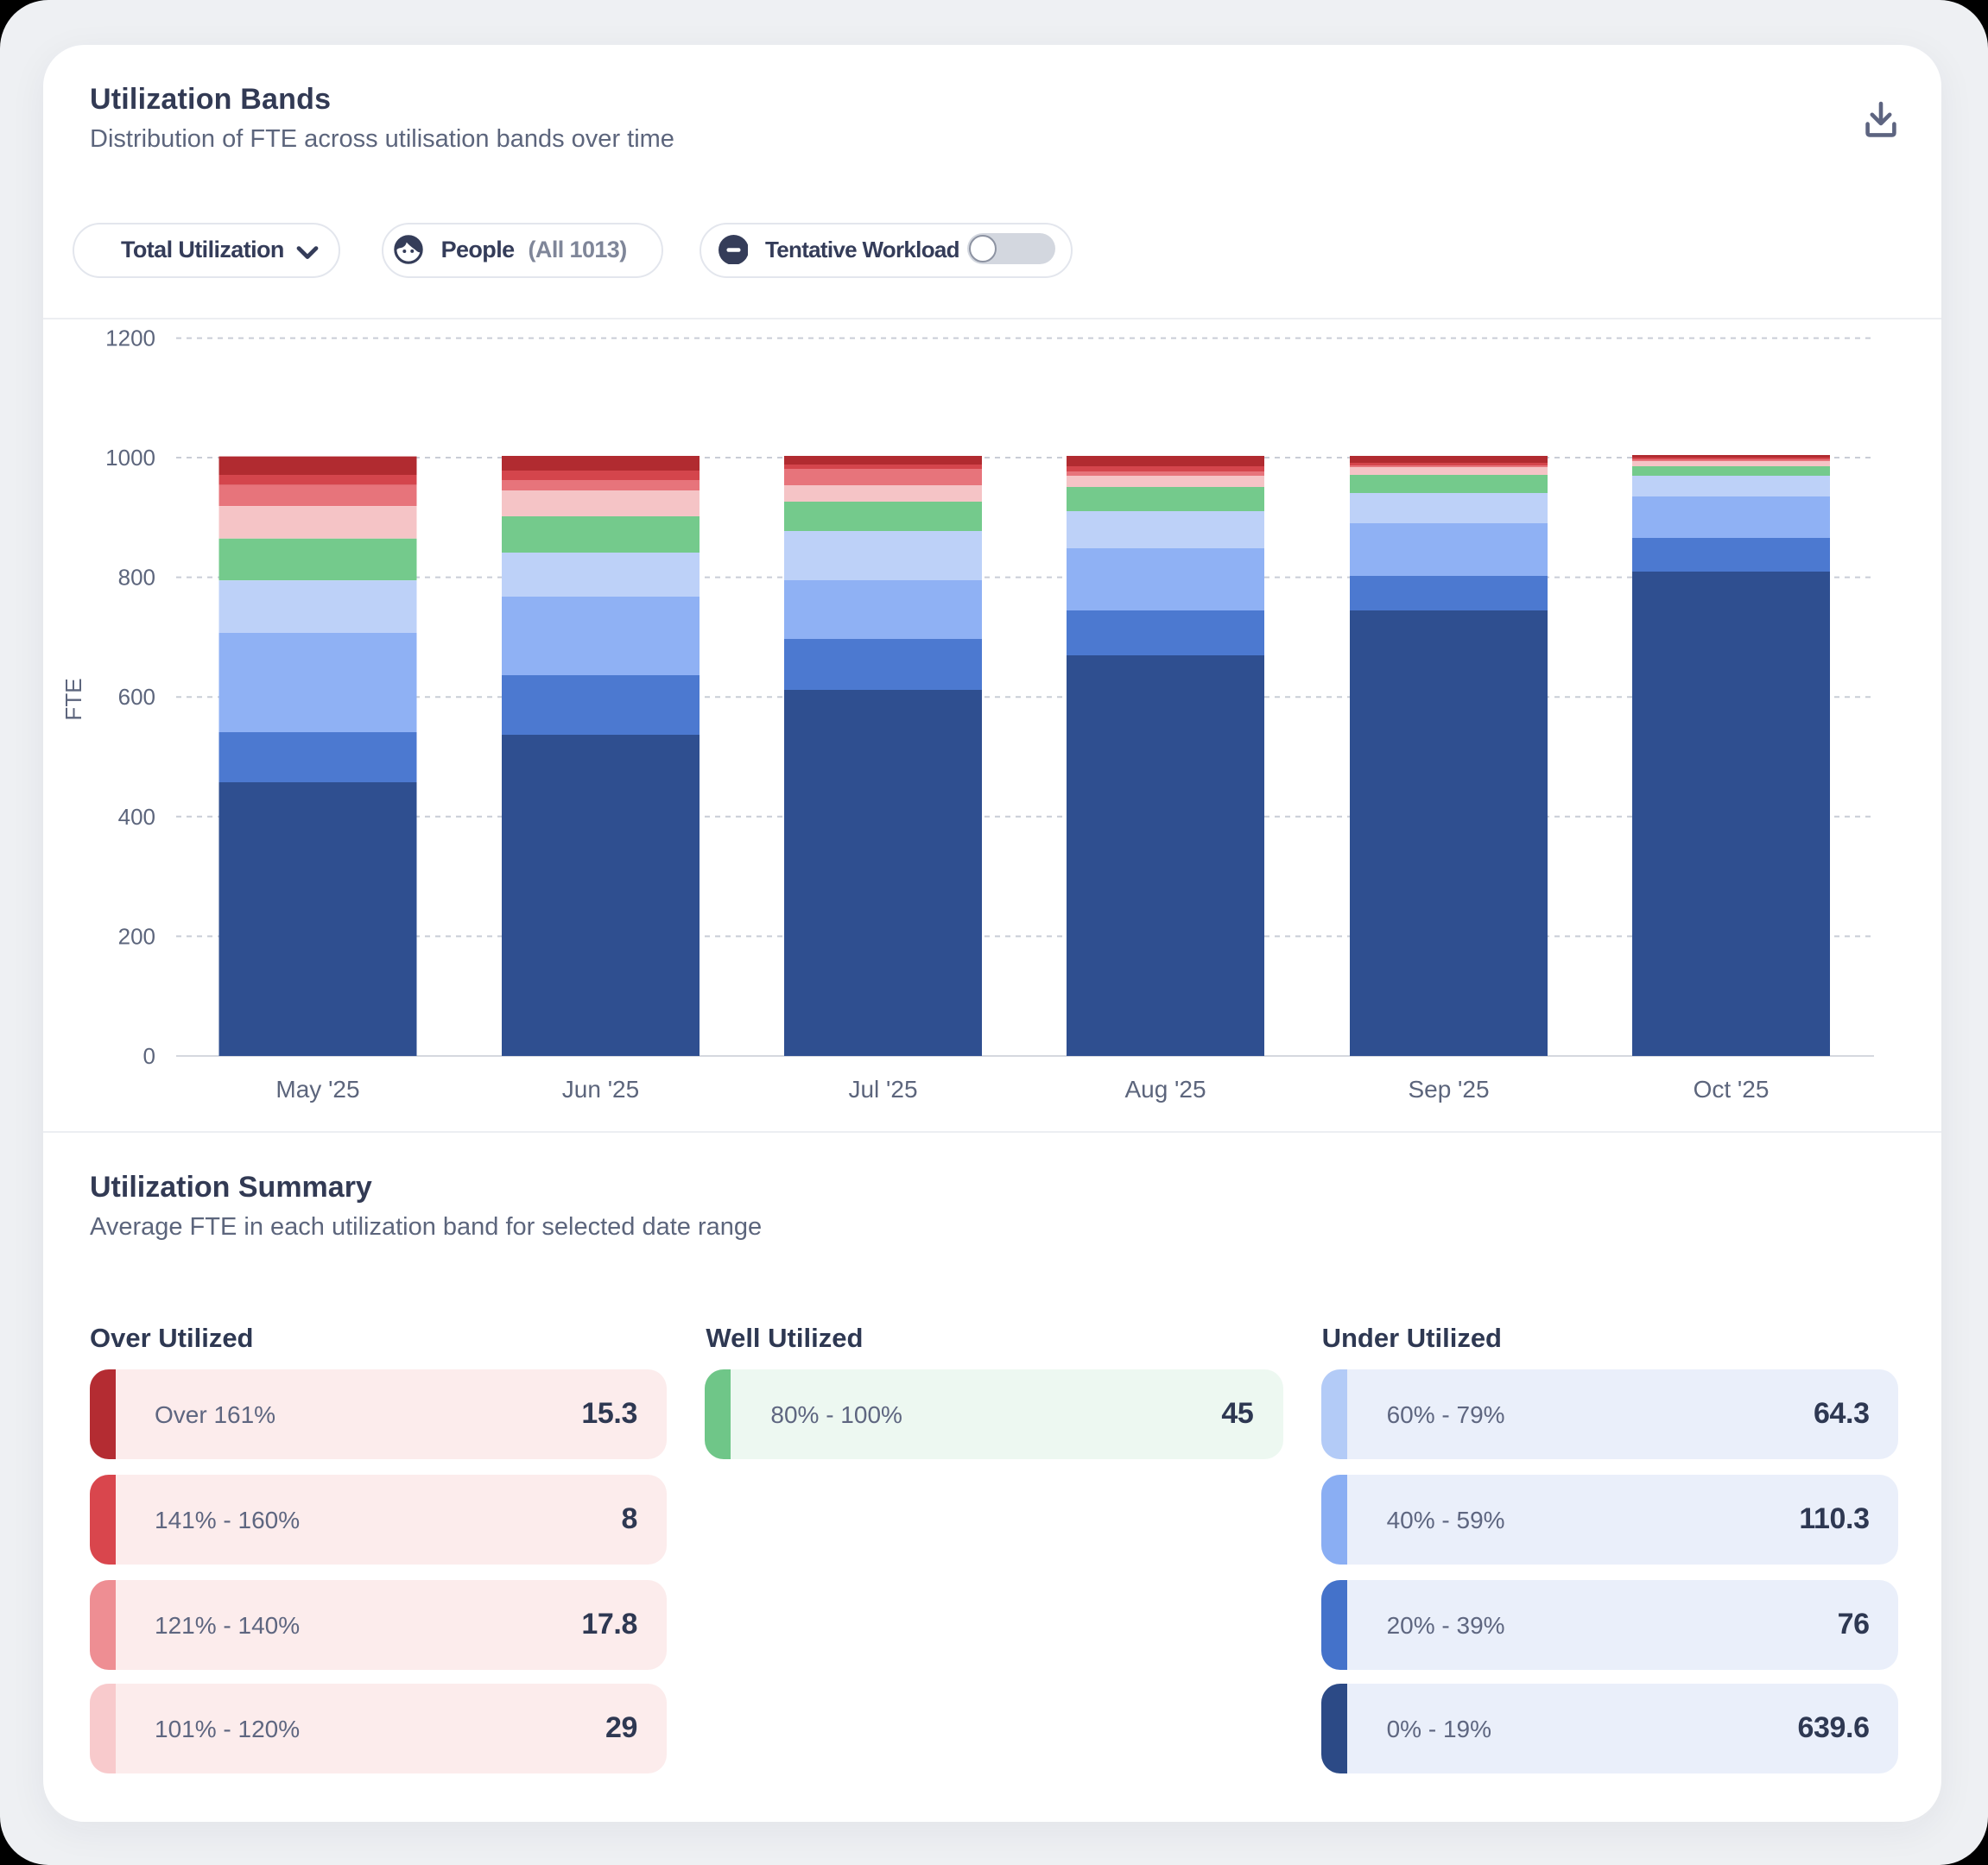 This screenshot has height=1865, width=1988. I want to click on svg-text: 200, so click(136, 936).